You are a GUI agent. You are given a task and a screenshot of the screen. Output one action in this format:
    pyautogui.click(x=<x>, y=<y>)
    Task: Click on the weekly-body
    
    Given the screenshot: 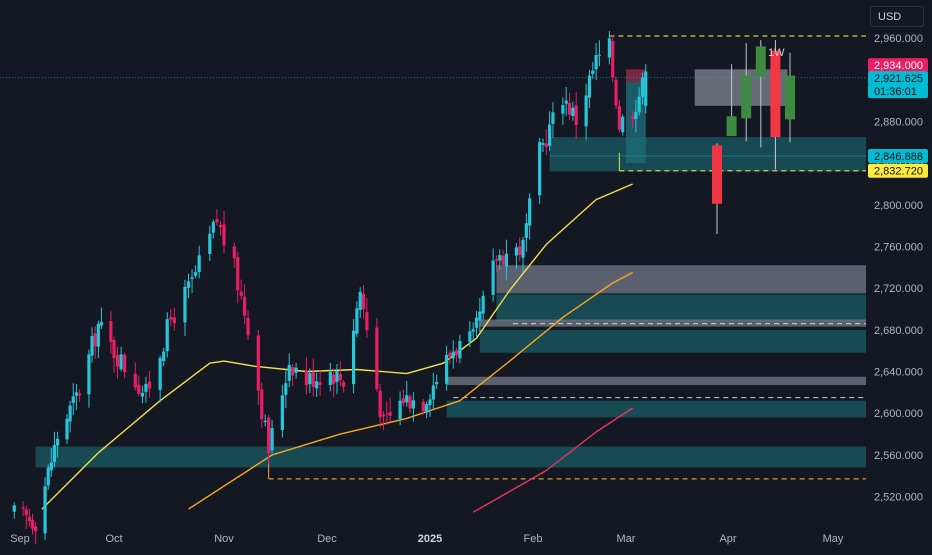 What is the action you would take?
    pyautogui.click(x=775, y=94)
    